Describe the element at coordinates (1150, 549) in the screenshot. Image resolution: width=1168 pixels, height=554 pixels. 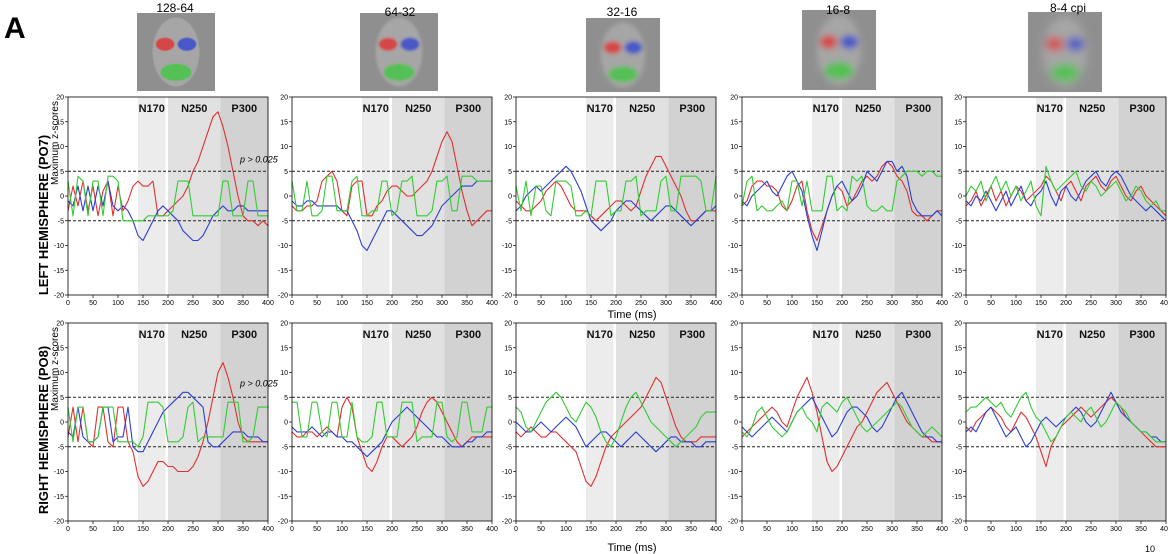
I see `page-number: 10` at that location.